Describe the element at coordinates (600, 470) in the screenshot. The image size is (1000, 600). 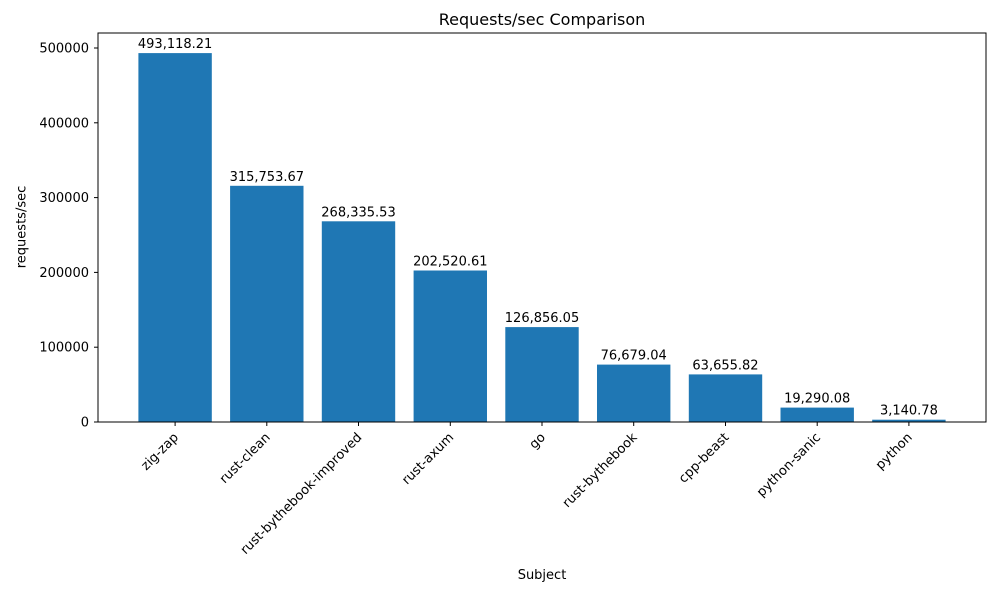
I see `x-tick-label-rust-bythebook: rust-bythebook` at that location.